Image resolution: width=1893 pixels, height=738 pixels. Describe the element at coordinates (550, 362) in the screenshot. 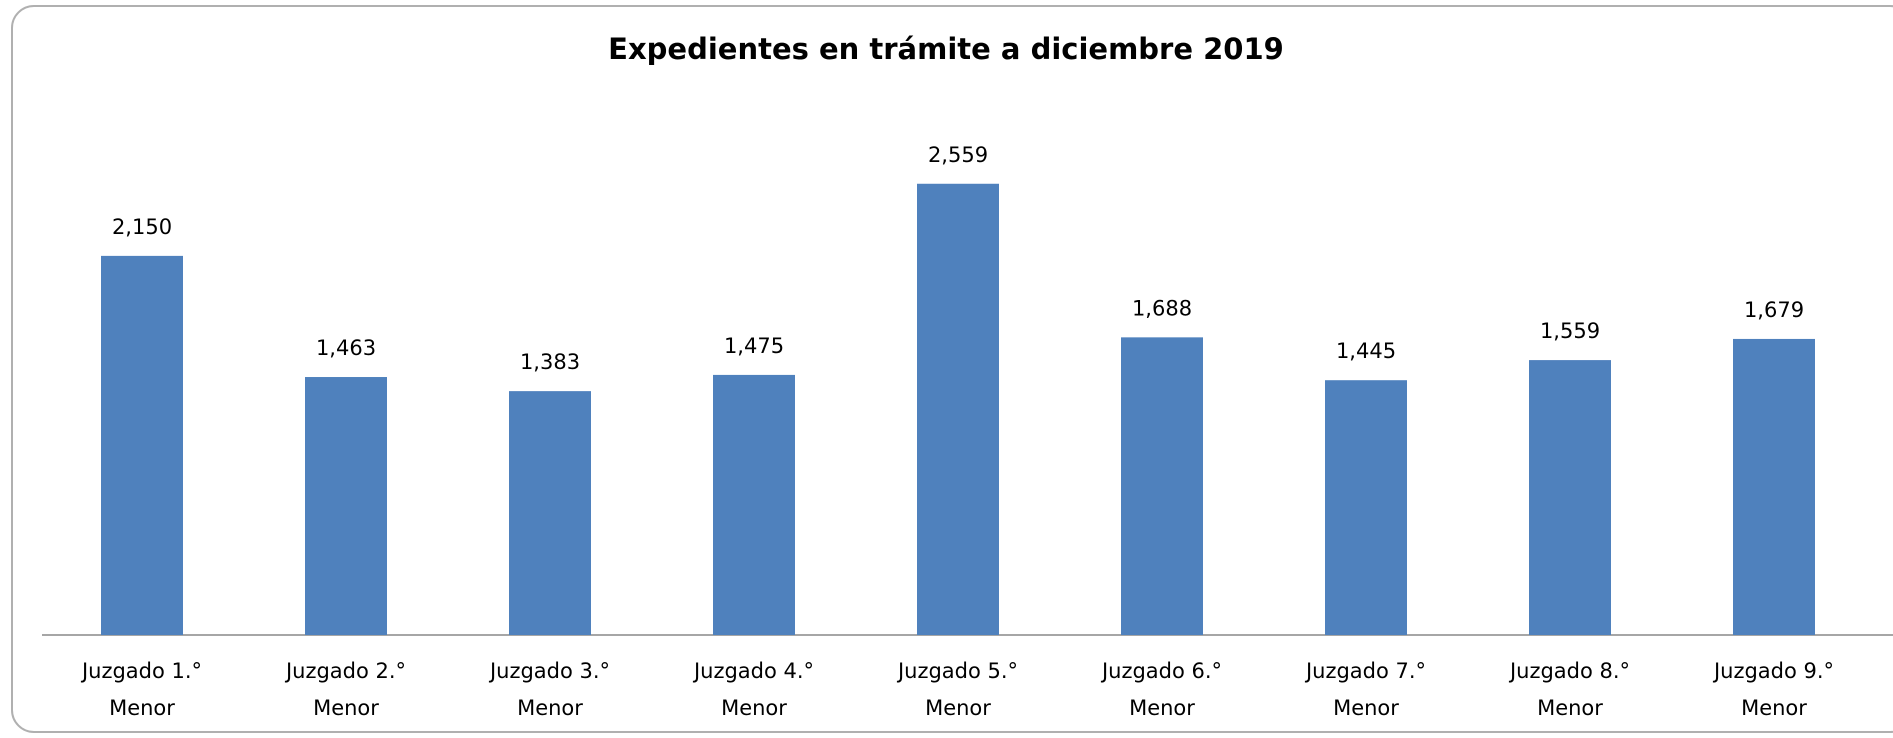

I see `data-label: 1,383` at that location.